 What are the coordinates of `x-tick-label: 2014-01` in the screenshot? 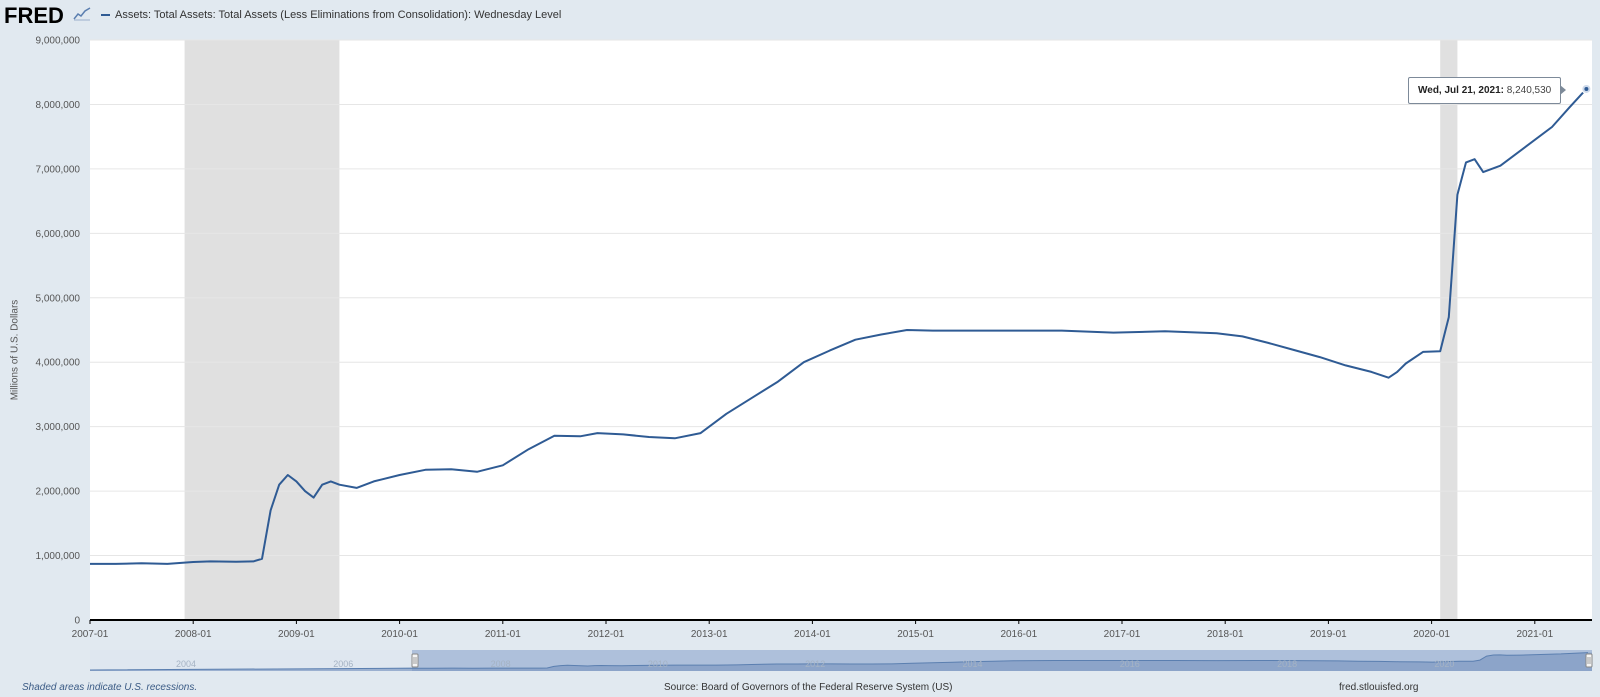 It's located at (812, 634).